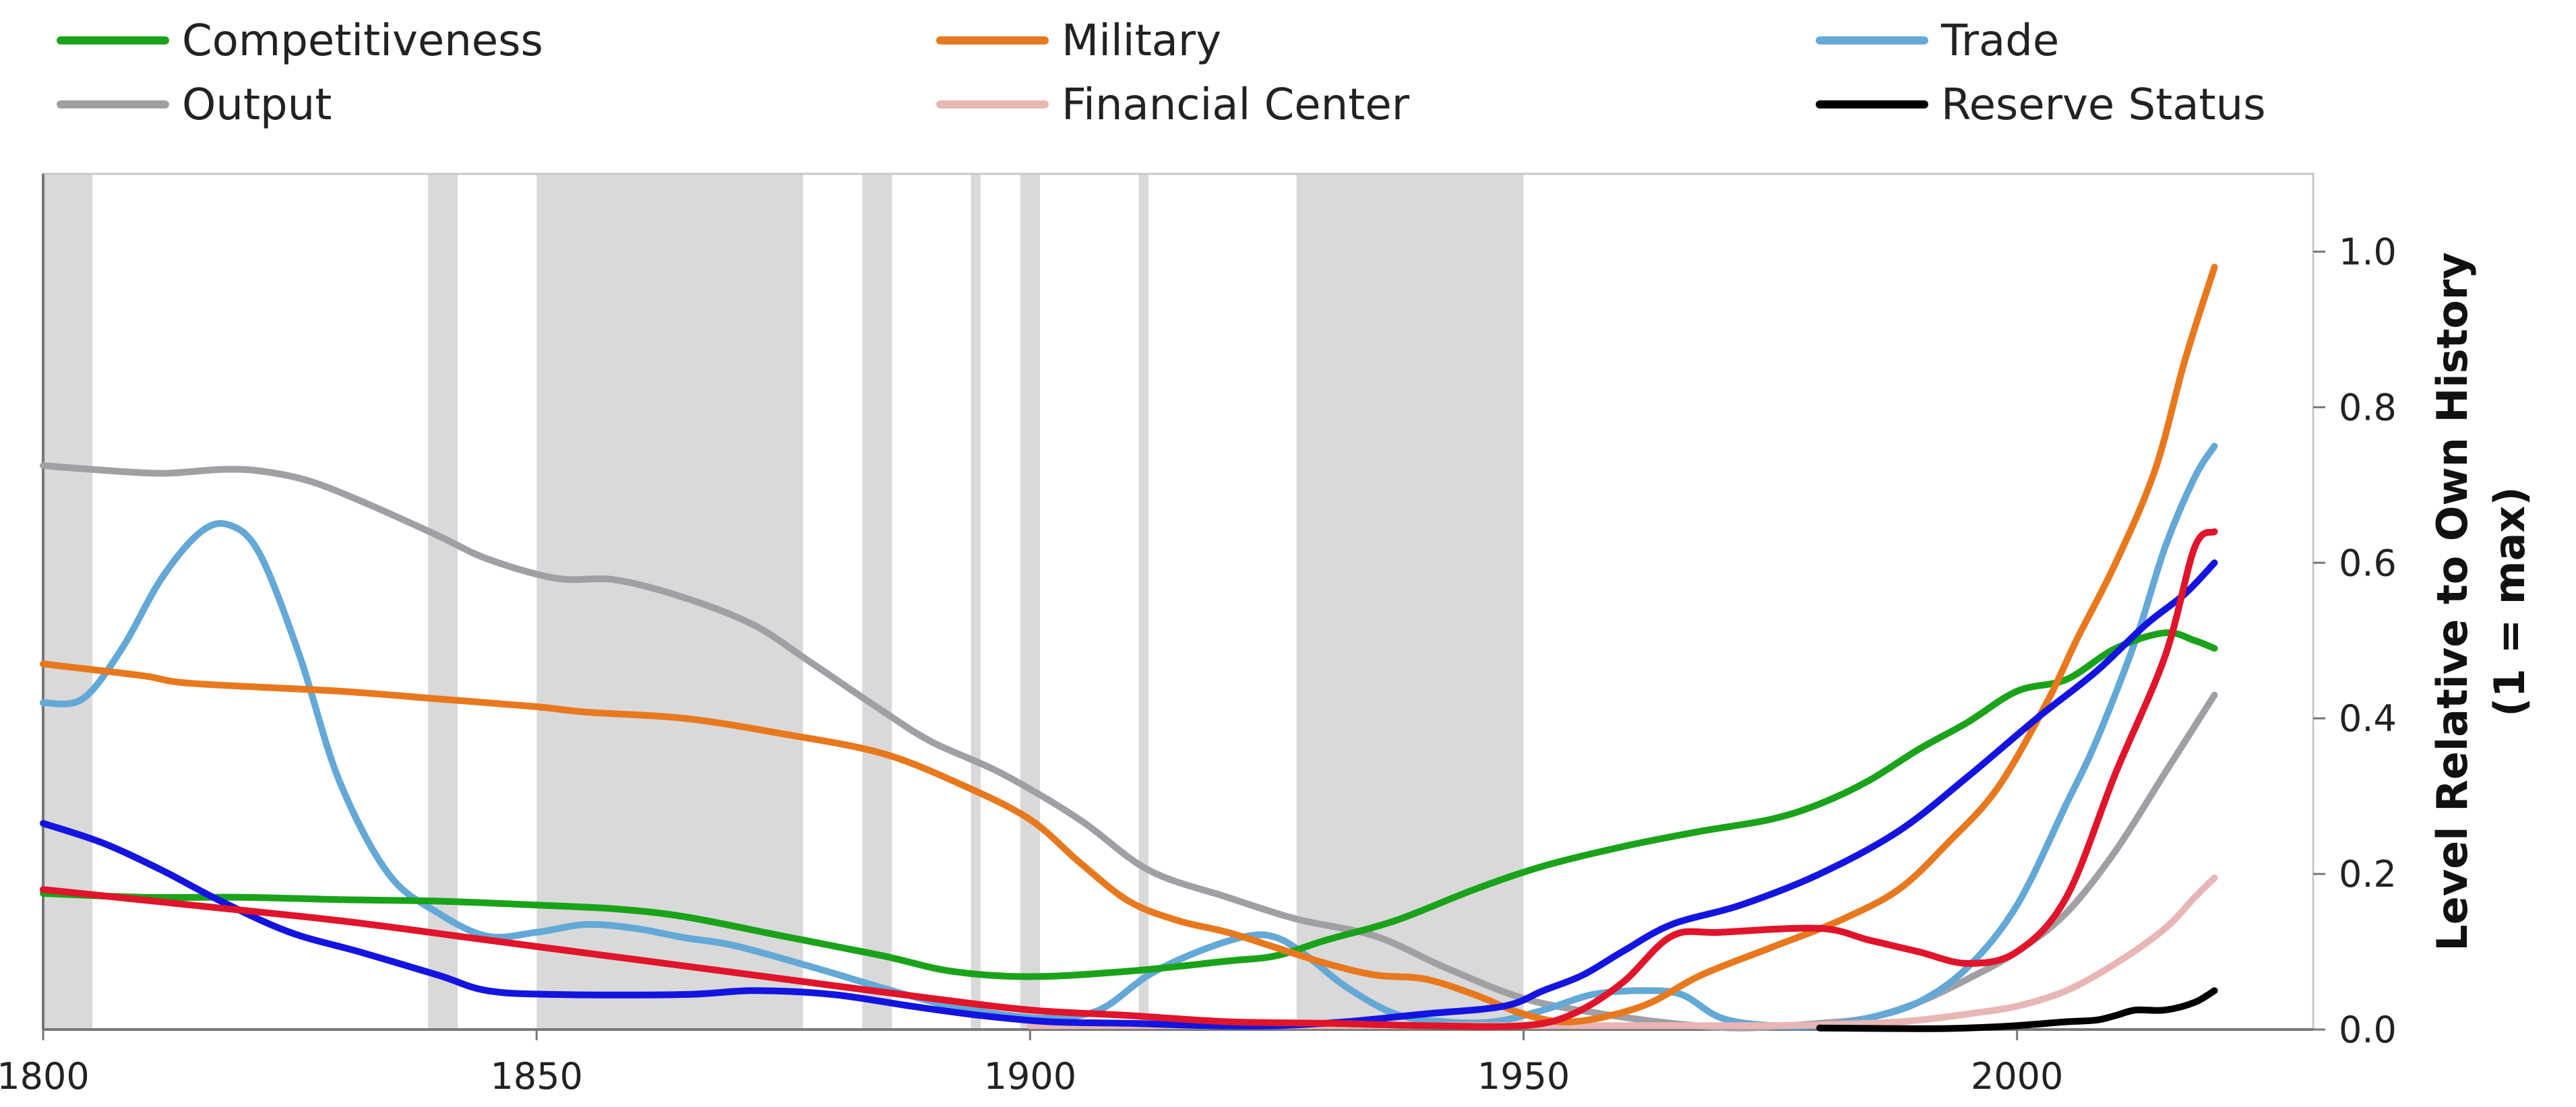 Image resolution: width=2576 pixels, height=1107 pixels. Describe the element at coordinates (2355, 641) in the screenshot. I see `y-ticks: 0.0 0.2 0.4 0.6 0.8 1.0` at that location.